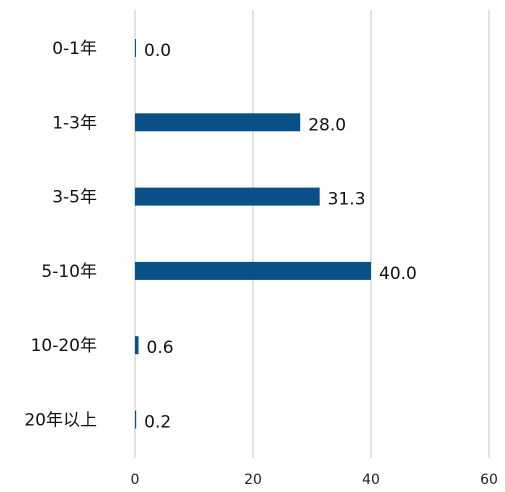  What do you see at coordinates (489, 480) in the screenshot?
I see `x-tick-label: 60` at bounding box center [489, 480].